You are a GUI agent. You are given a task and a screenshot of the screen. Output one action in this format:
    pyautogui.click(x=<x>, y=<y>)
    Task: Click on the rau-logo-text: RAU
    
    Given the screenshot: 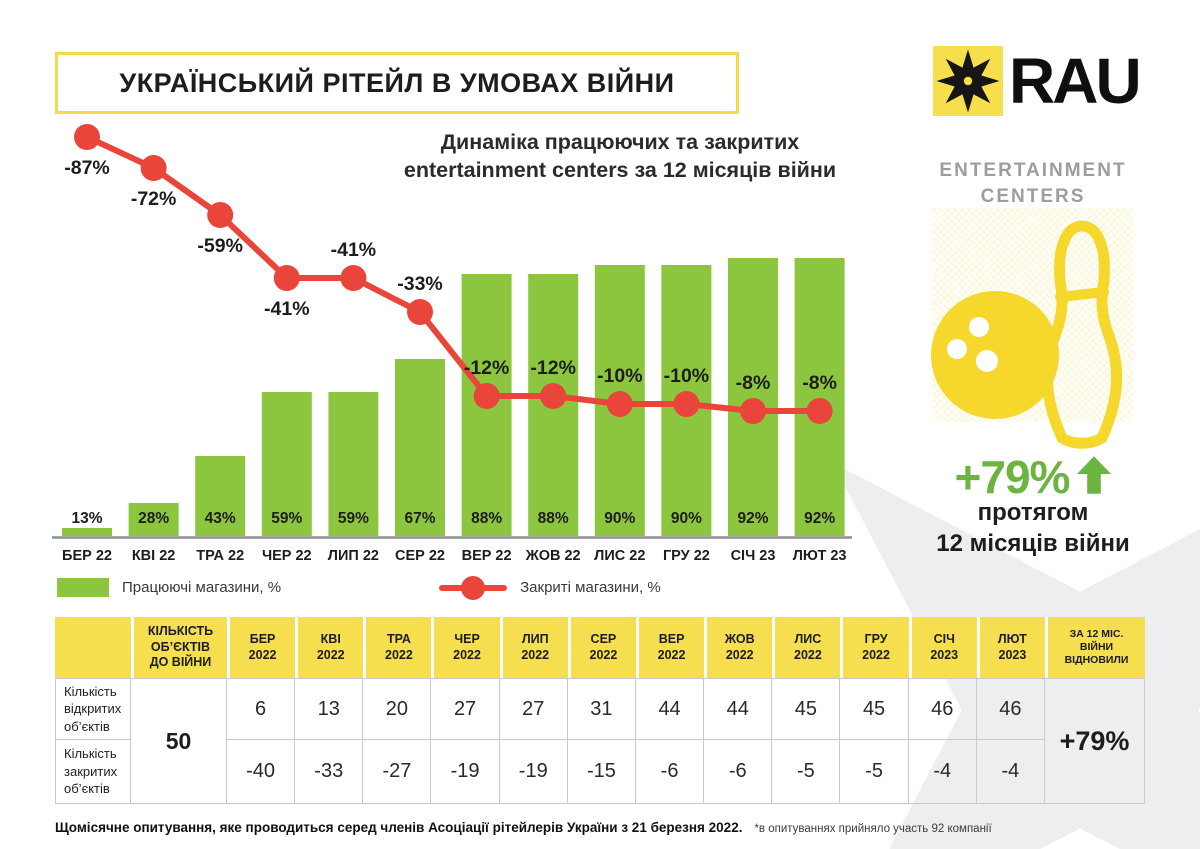 What is the action you would take?
    pyautogui.click(x=1075, y=81)
    